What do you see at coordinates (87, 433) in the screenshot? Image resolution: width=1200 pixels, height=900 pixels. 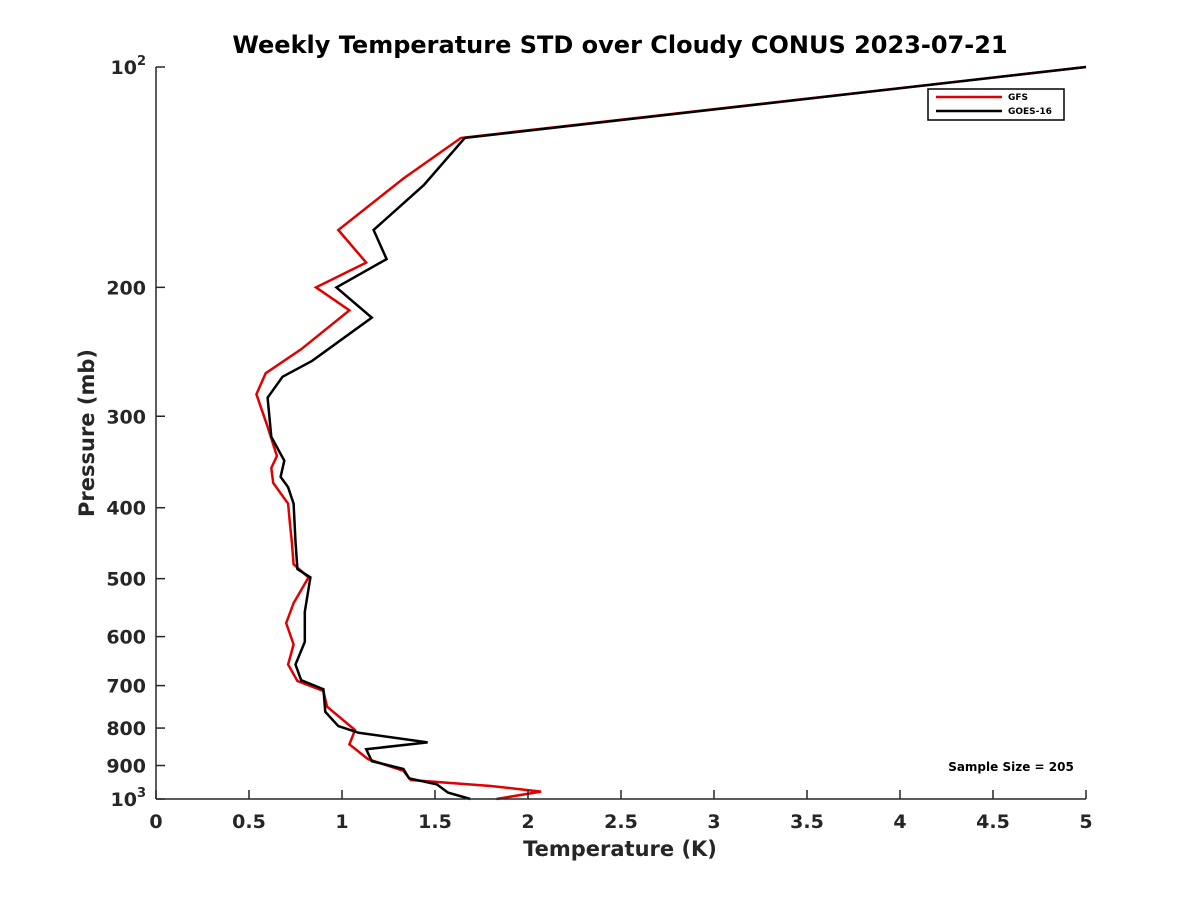 I see `y-axis-label: Pressure (mb)` at bounding box center [87, 433].